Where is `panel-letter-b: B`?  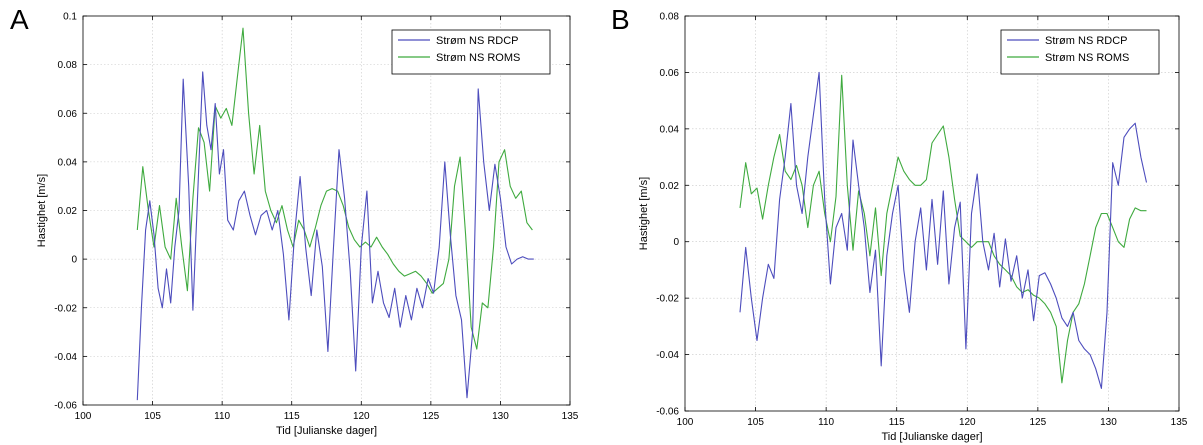 panel-letter-b: B is located at coordinates (620, 19).